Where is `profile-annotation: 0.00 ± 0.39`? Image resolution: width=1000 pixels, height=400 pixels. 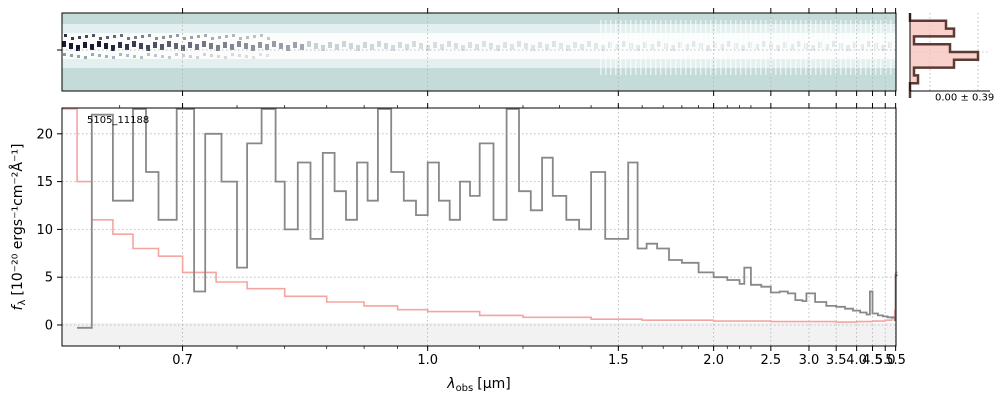
profile-annotation: 0.00 ± 0.39 is located at coordinates (964, 97).